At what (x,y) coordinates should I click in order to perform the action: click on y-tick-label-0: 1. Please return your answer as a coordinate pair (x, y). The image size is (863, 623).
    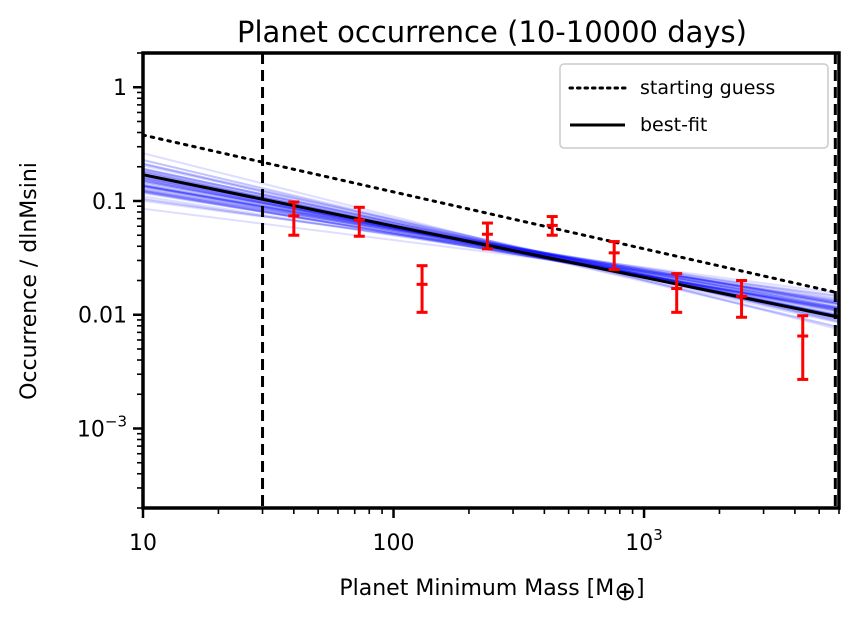
    Looking at the image, I should click on (120, 88).